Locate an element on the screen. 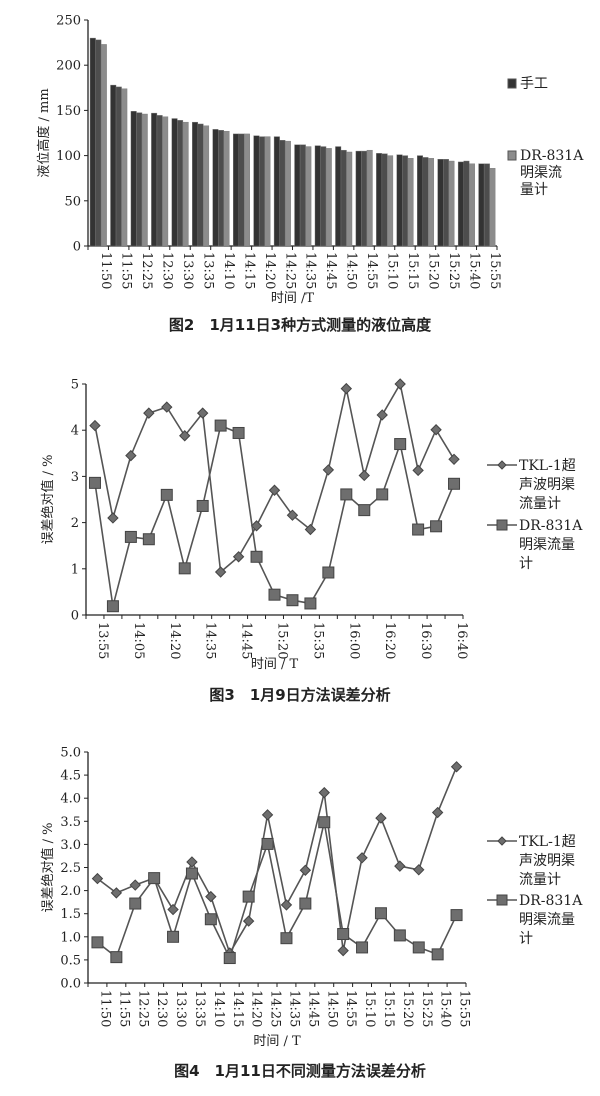  y-tick-label: 1.0 is located at coordinates (70, 937).